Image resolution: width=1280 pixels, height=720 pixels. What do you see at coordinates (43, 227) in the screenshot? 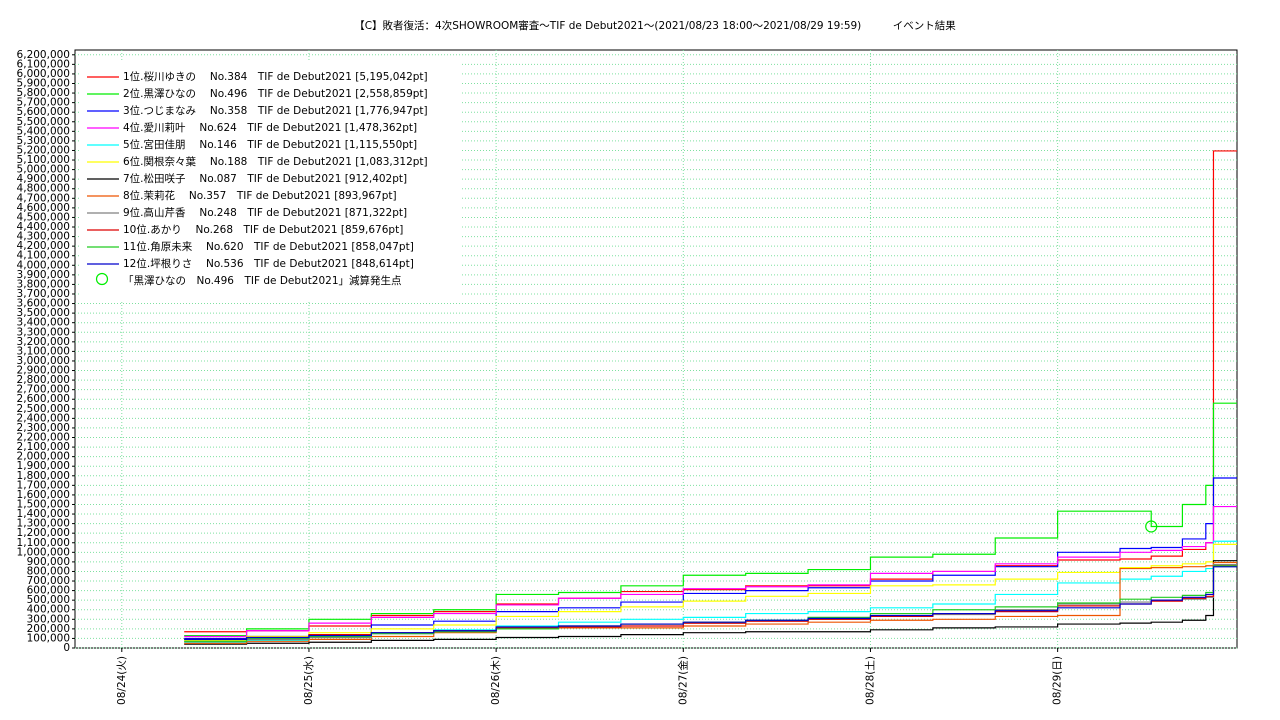
I see `y-tick-label: 4,400,000` at bounding box center [43, 227].